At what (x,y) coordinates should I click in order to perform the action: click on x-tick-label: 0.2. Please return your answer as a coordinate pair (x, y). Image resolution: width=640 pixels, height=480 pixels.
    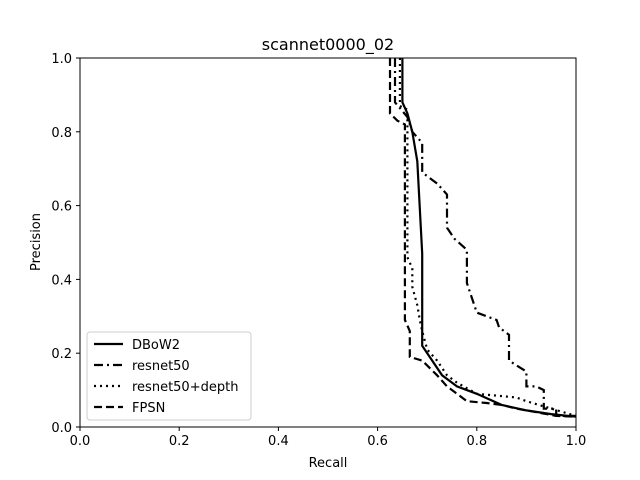
    Looking at the image, I should click on (179, 441).